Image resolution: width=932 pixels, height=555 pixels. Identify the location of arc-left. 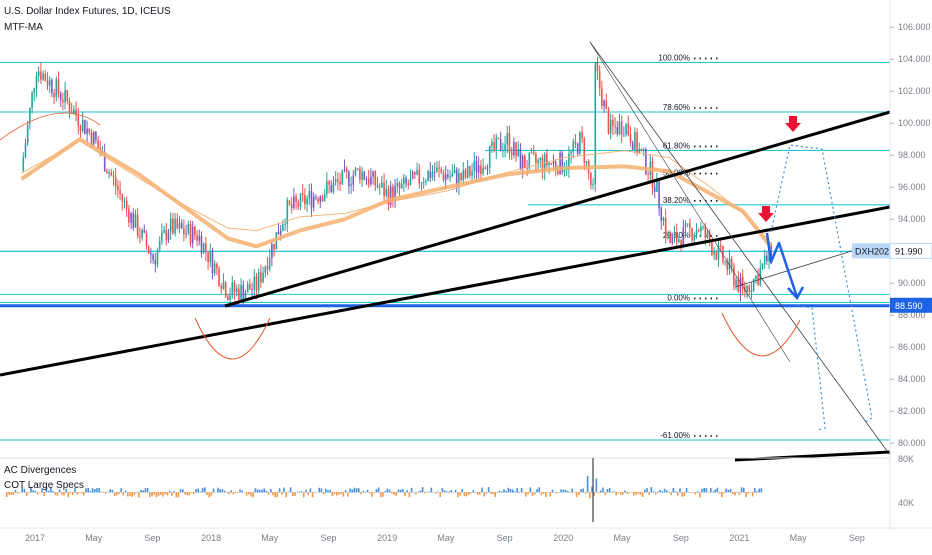
(232, 338).